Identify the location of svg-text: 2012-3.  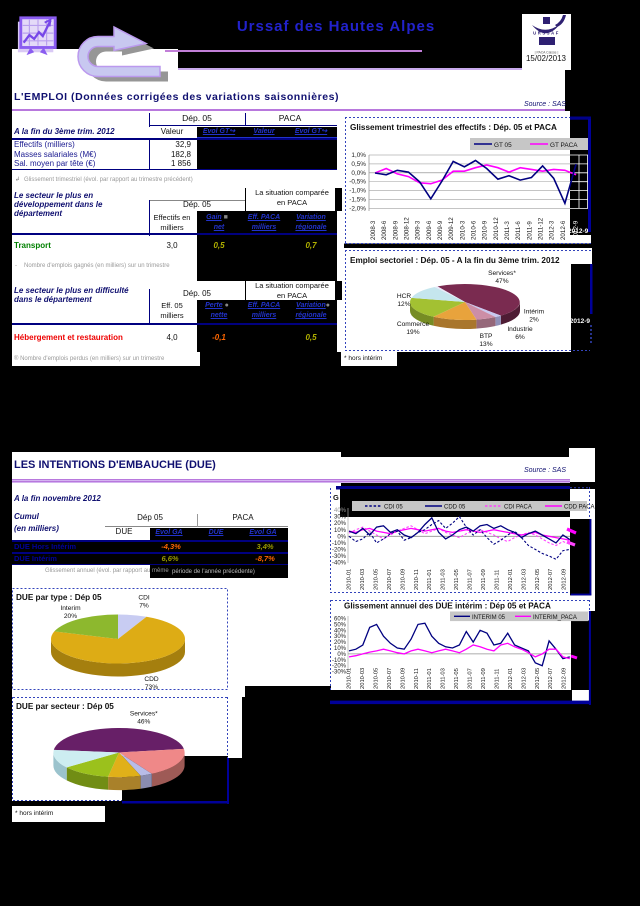
(552, 230).